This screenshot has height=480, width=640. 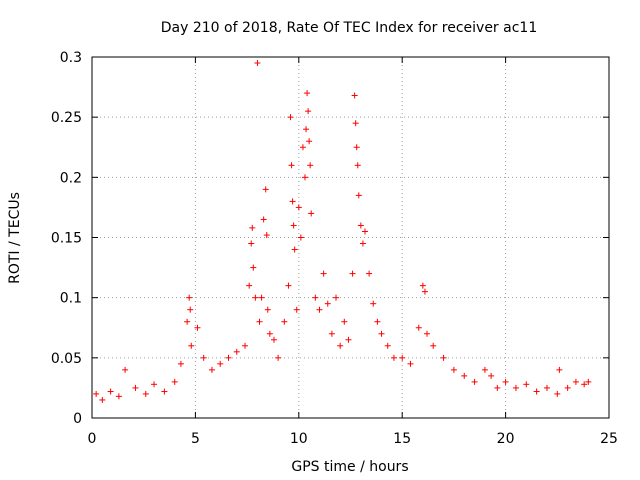 I want to click on x-tick-labels: 0 5 10 15 20 25, so click(x=353, y=439).